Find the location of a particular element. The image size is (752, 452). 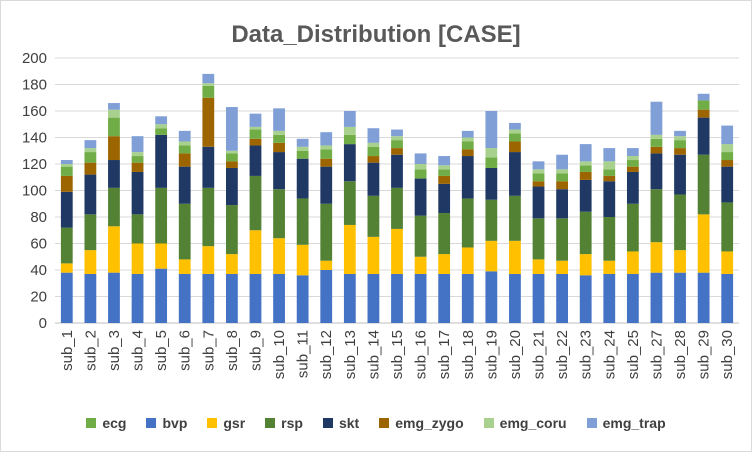

x-tick-label: sub_1 is located at coordinates (67, 350).